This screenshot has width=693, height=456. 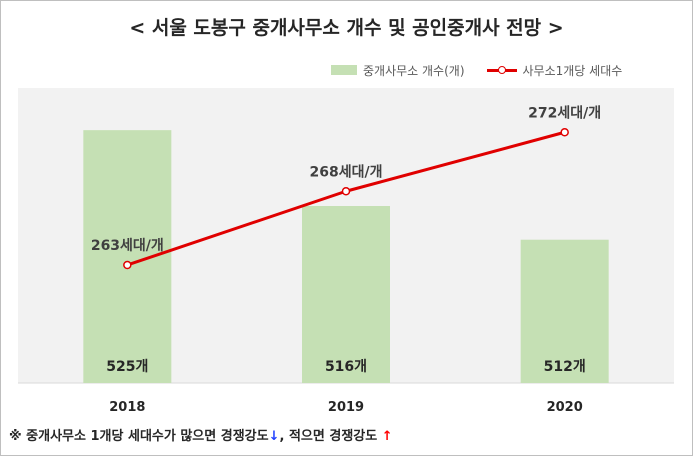 What do you see at coordinates (328, 436) in the screenshot?
I see `footnote-text-2: , 적으면 경쟁강도` at bounding box center [328, 436].